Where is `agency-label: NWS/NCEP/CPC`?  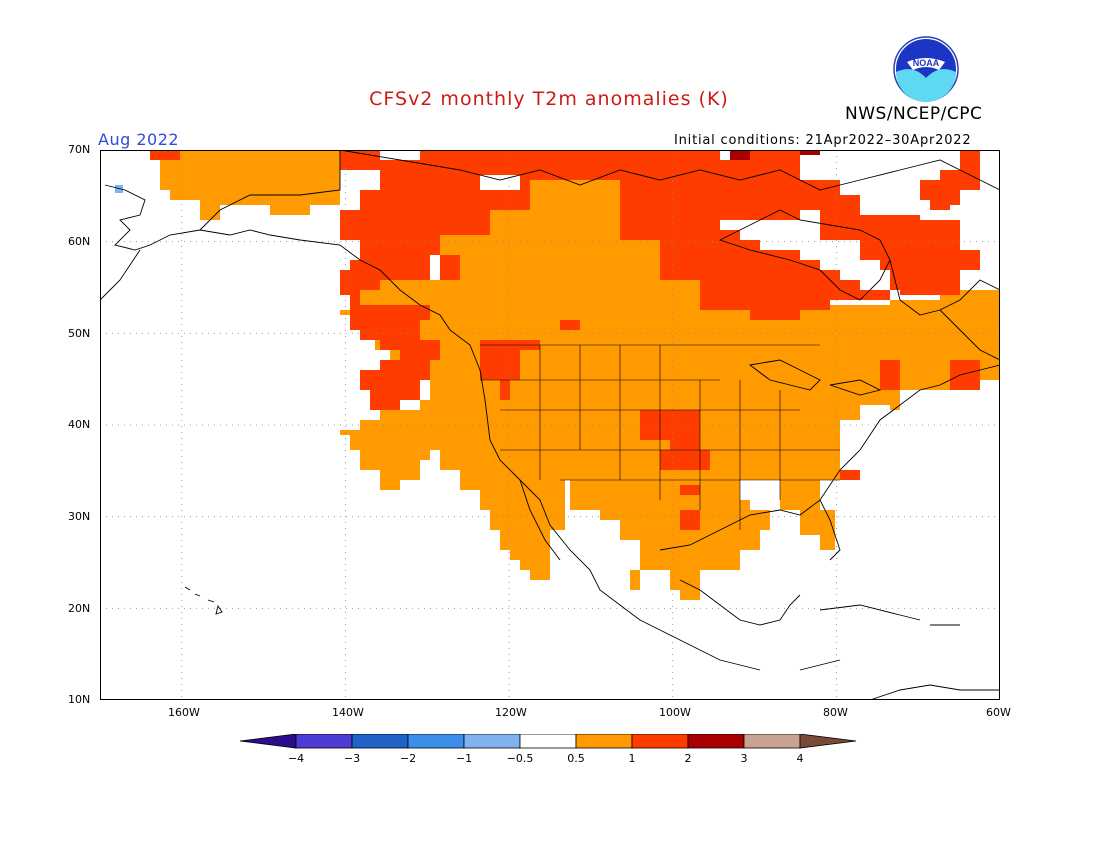
agency-label: NWS/NCEP/CPC is located at coordinates (914, 114).